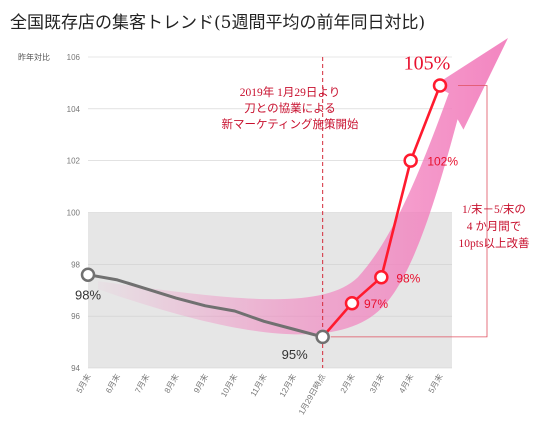 Image resolution: width=540 pixels, height=430 pixels. Describe the element at coordinates (75, 368) in the screenshot. I see `y-tick-label: 94` at that location.